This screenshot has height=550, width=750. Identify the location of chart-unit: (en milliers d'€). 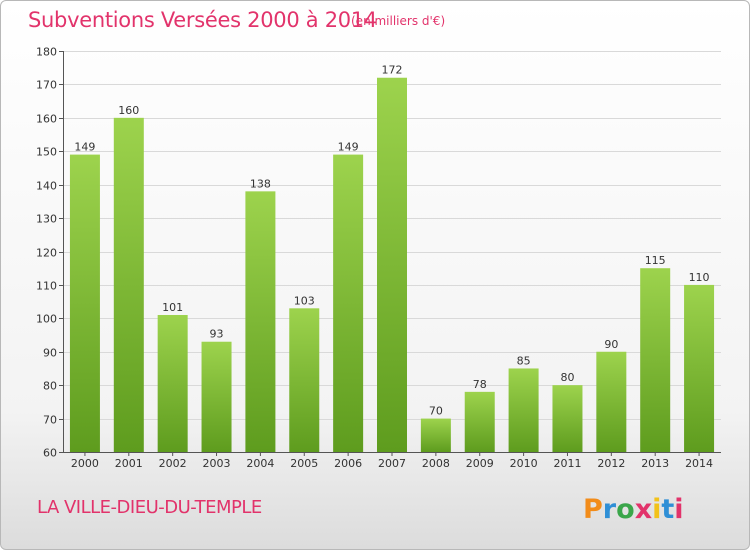
(398, 21).